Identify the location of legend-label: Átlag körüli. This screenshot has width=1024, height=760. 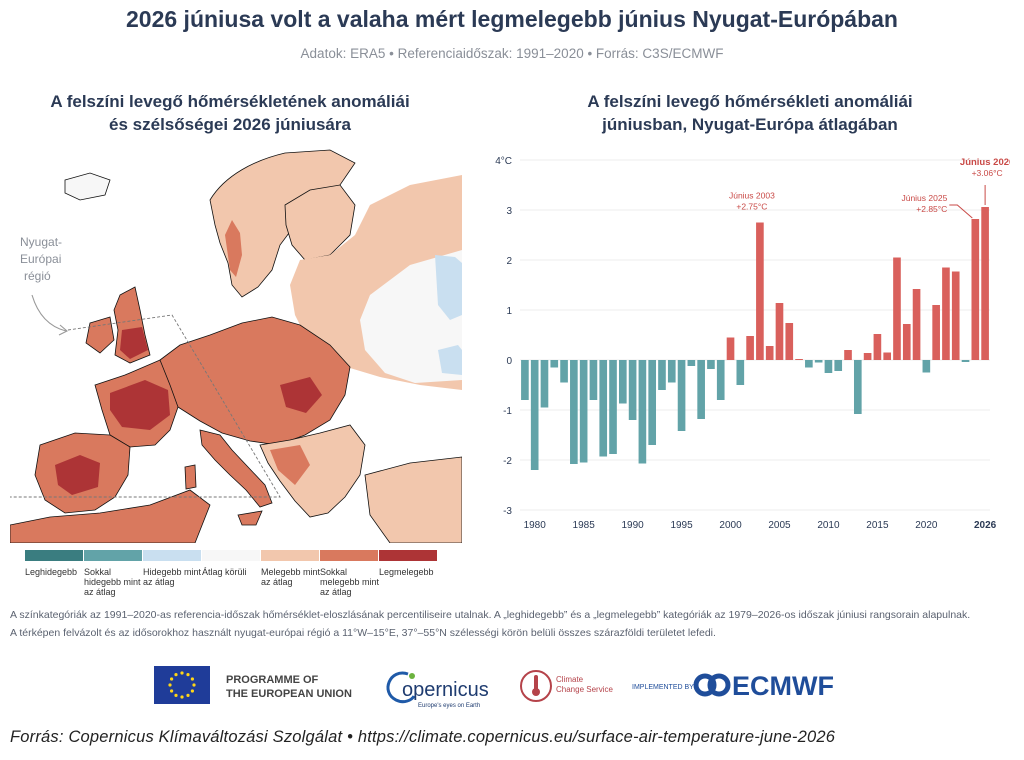
(232, 572).